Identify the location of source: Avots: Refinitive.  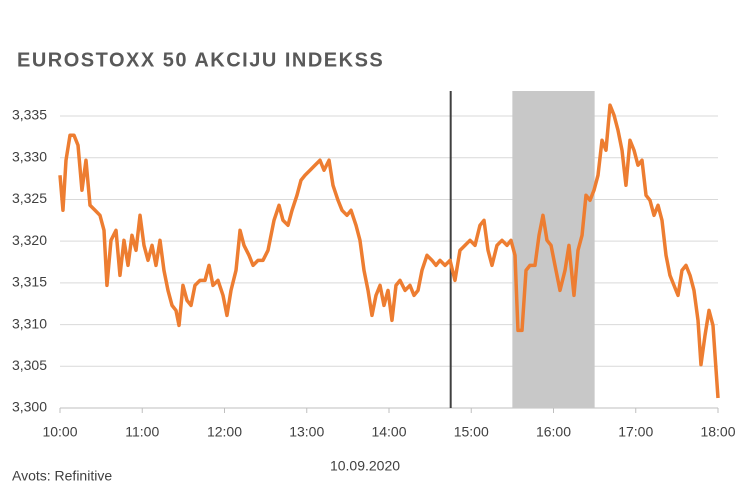
(62, 476).